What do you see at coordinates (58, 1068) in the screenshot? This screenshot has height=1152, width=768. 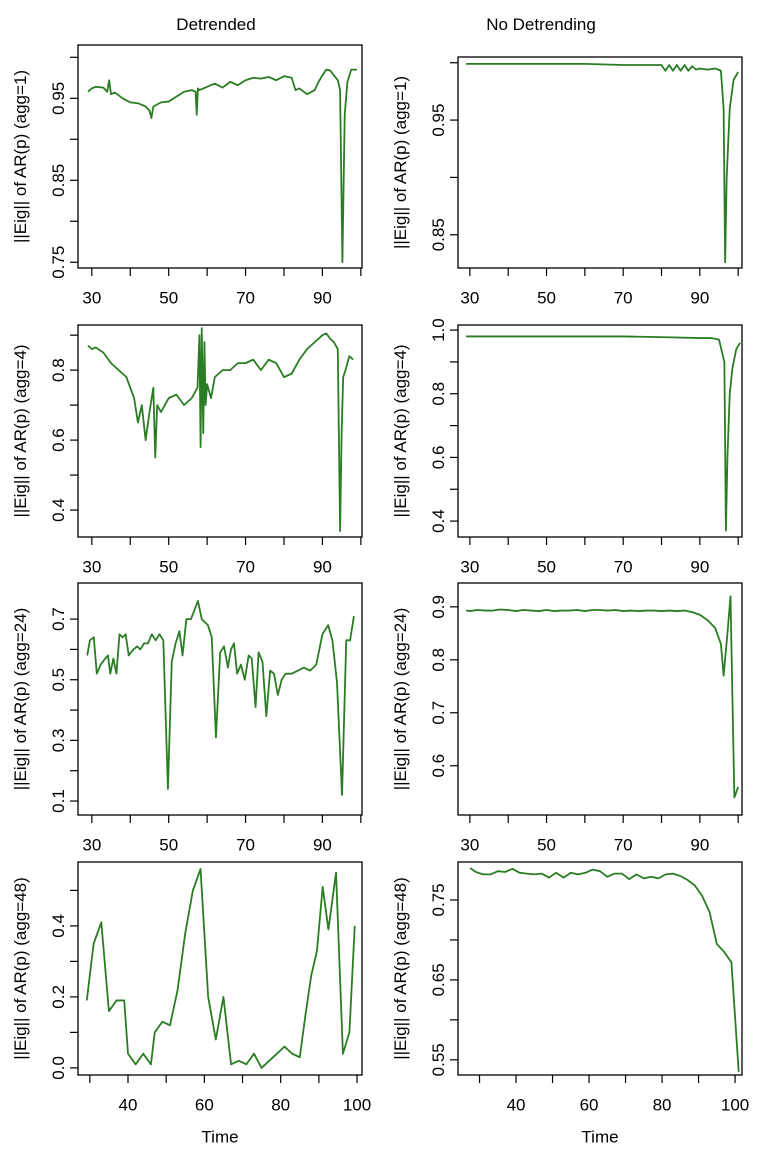 I see `y-tick-label: 0.0` at bounding box center [58, 1068].